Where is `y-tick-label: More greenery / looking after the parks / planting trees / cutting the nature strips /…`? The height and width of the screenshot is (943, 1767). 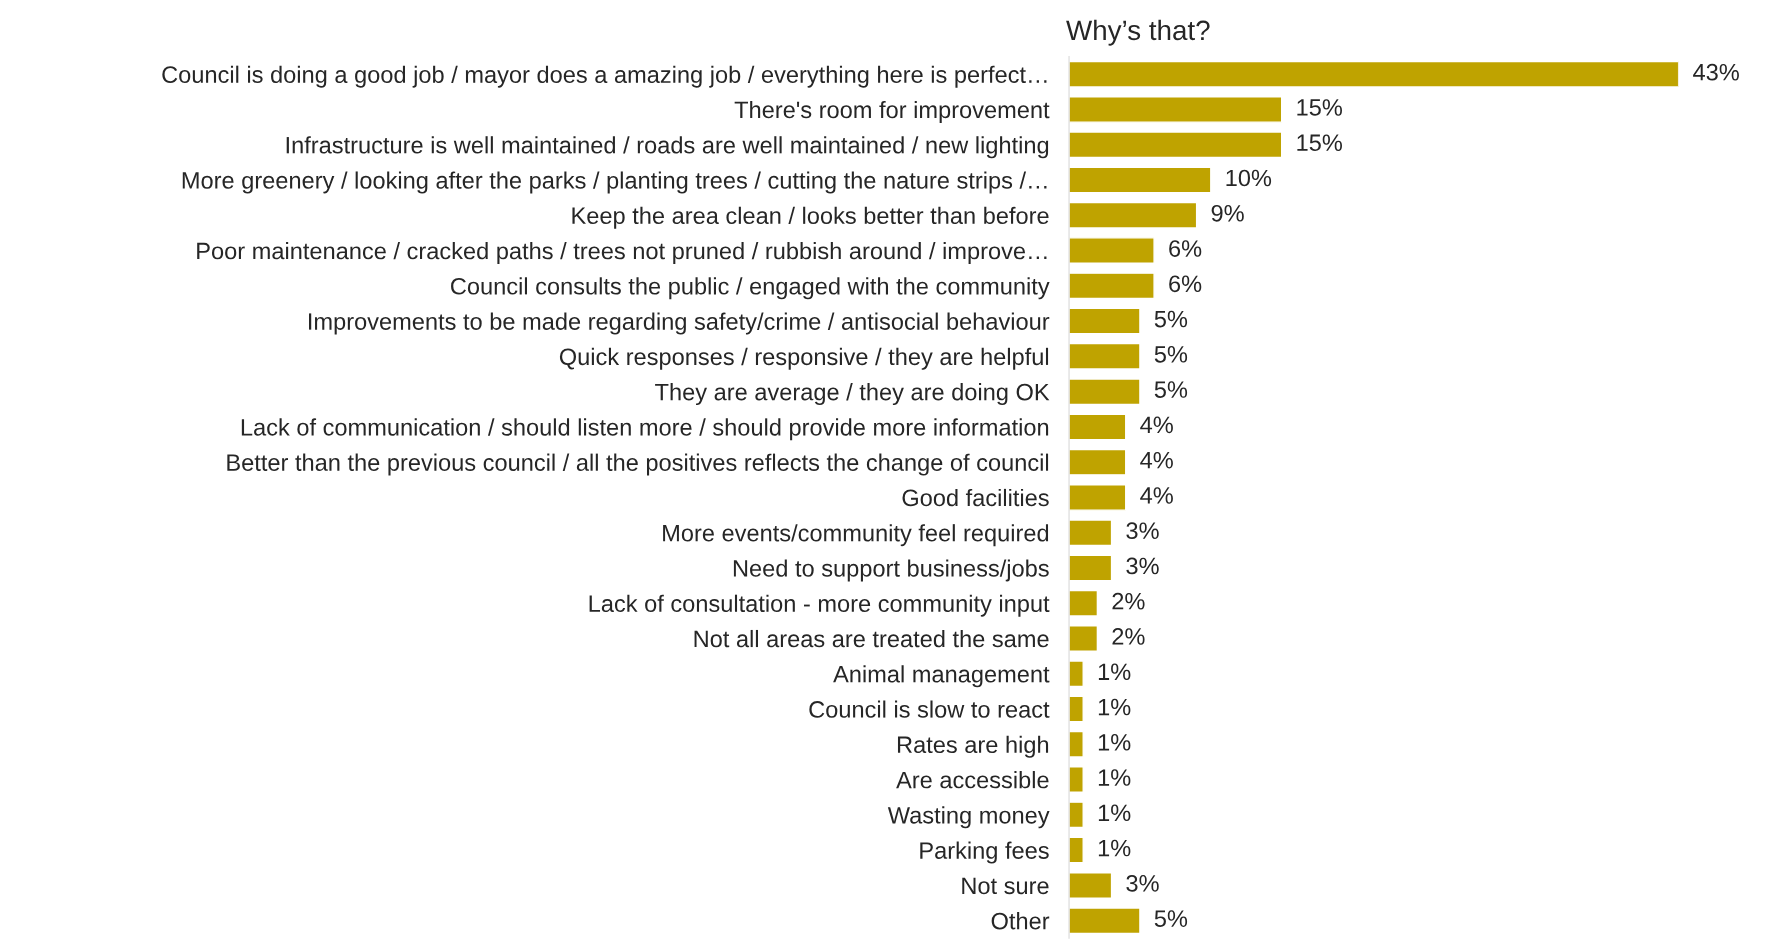
y-tick-label: More greenery / looking after the parks / planting trees / cutting the nature strips /… is located at coordinates (614, 182).